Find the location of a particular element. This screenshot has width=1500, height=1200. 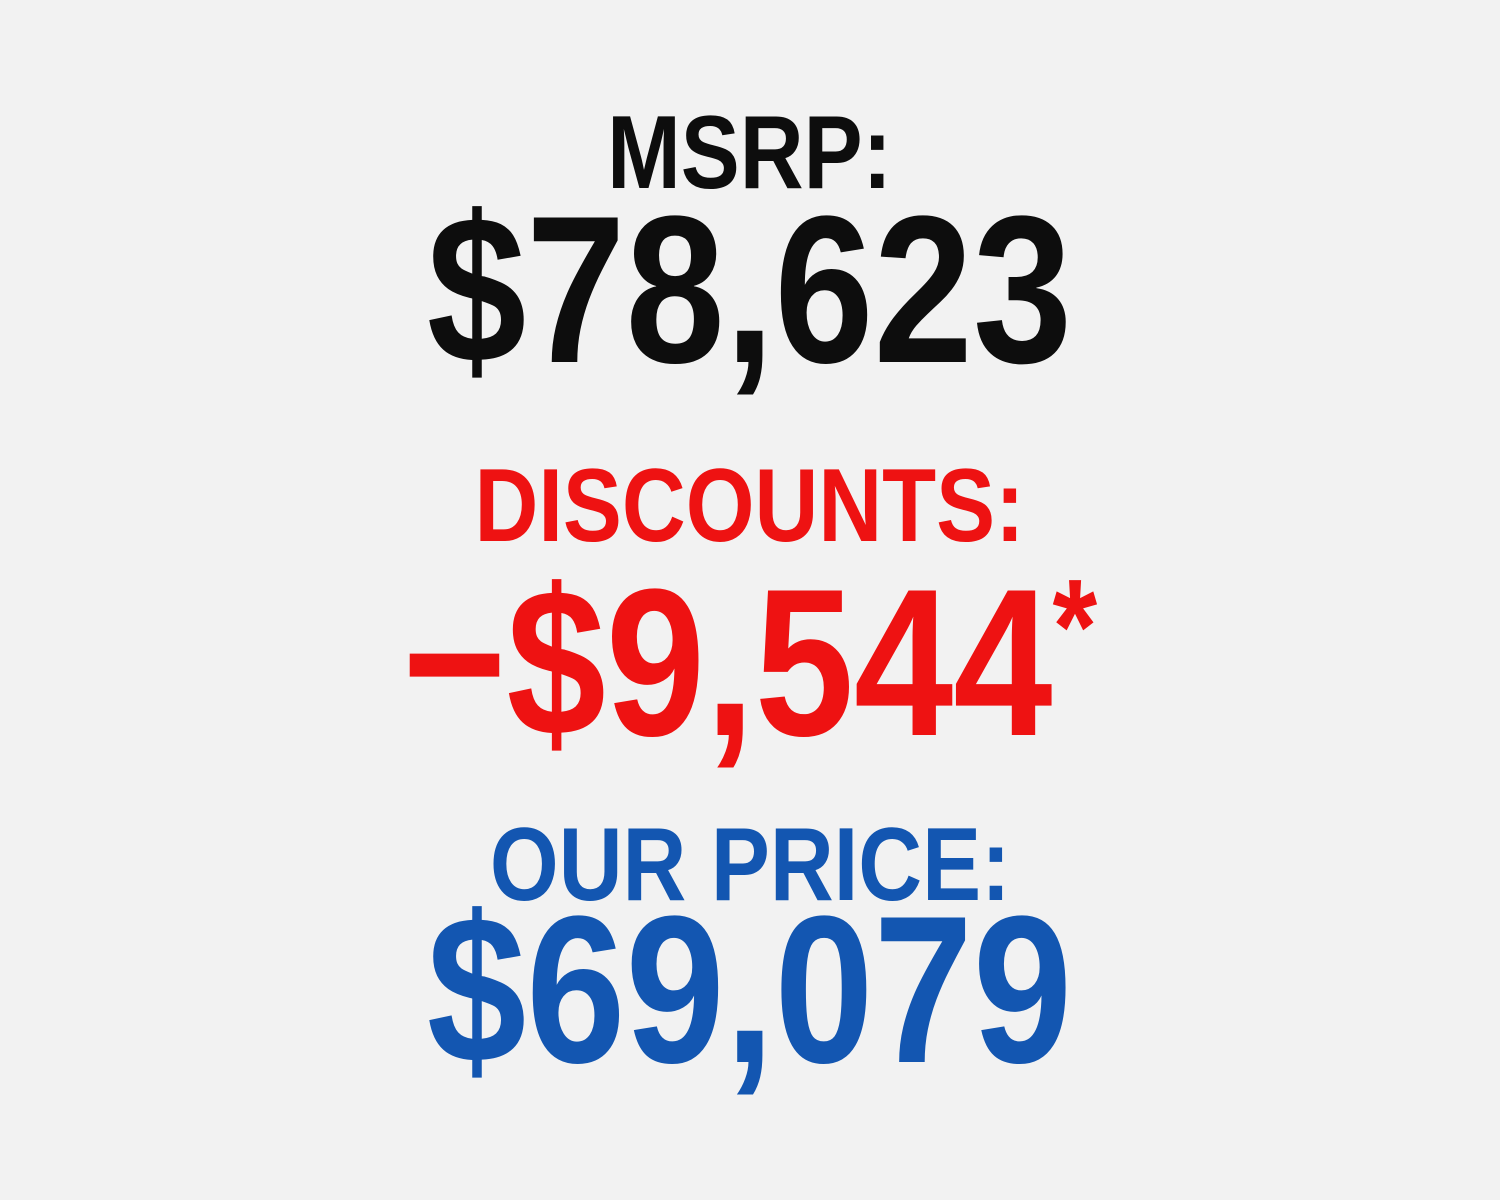

discounts-label: DISCOUNTS: is located at coordinates (750, 506).